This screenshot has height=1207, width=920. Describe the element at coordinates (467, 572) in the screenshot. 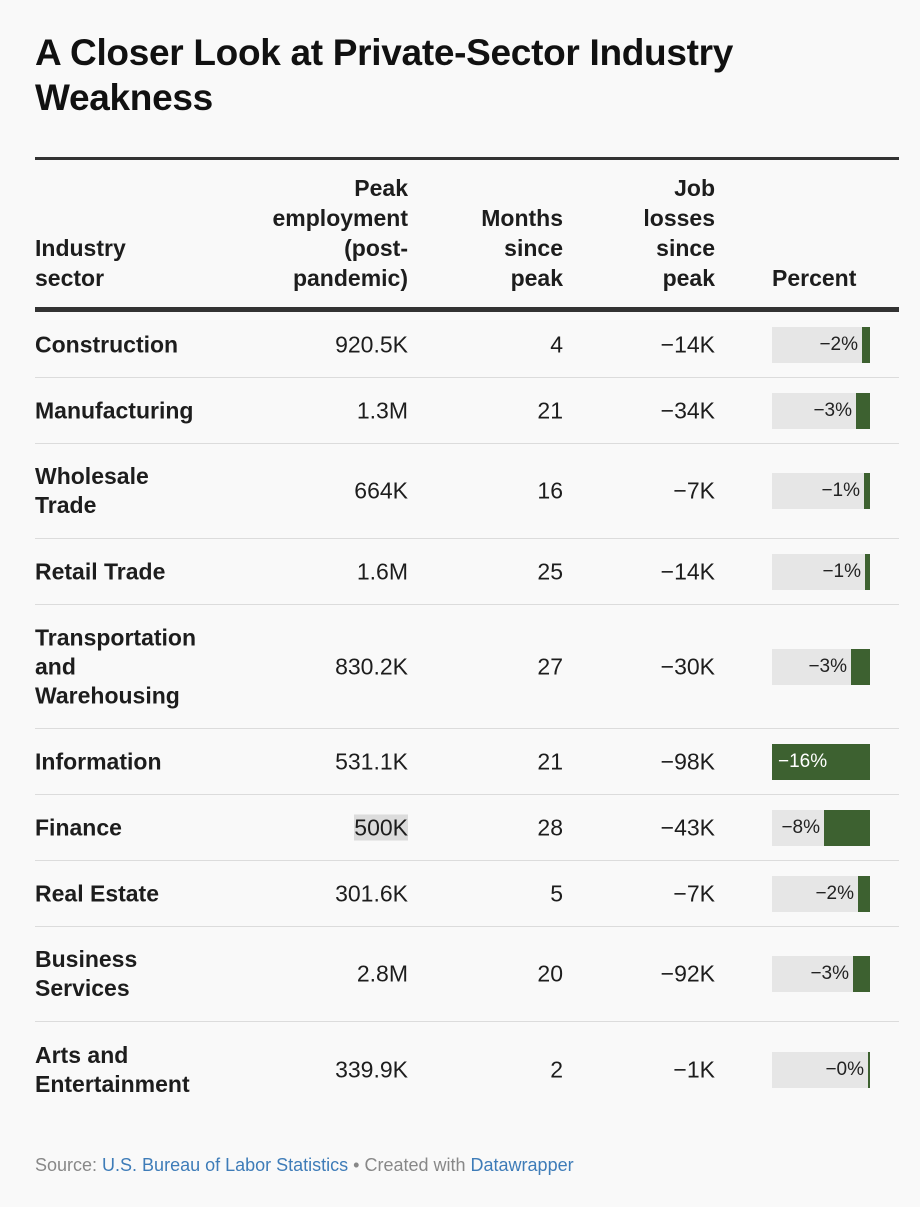

I see `table-row: Retail Trade 1.6M 25 −14K −1%` at that location.